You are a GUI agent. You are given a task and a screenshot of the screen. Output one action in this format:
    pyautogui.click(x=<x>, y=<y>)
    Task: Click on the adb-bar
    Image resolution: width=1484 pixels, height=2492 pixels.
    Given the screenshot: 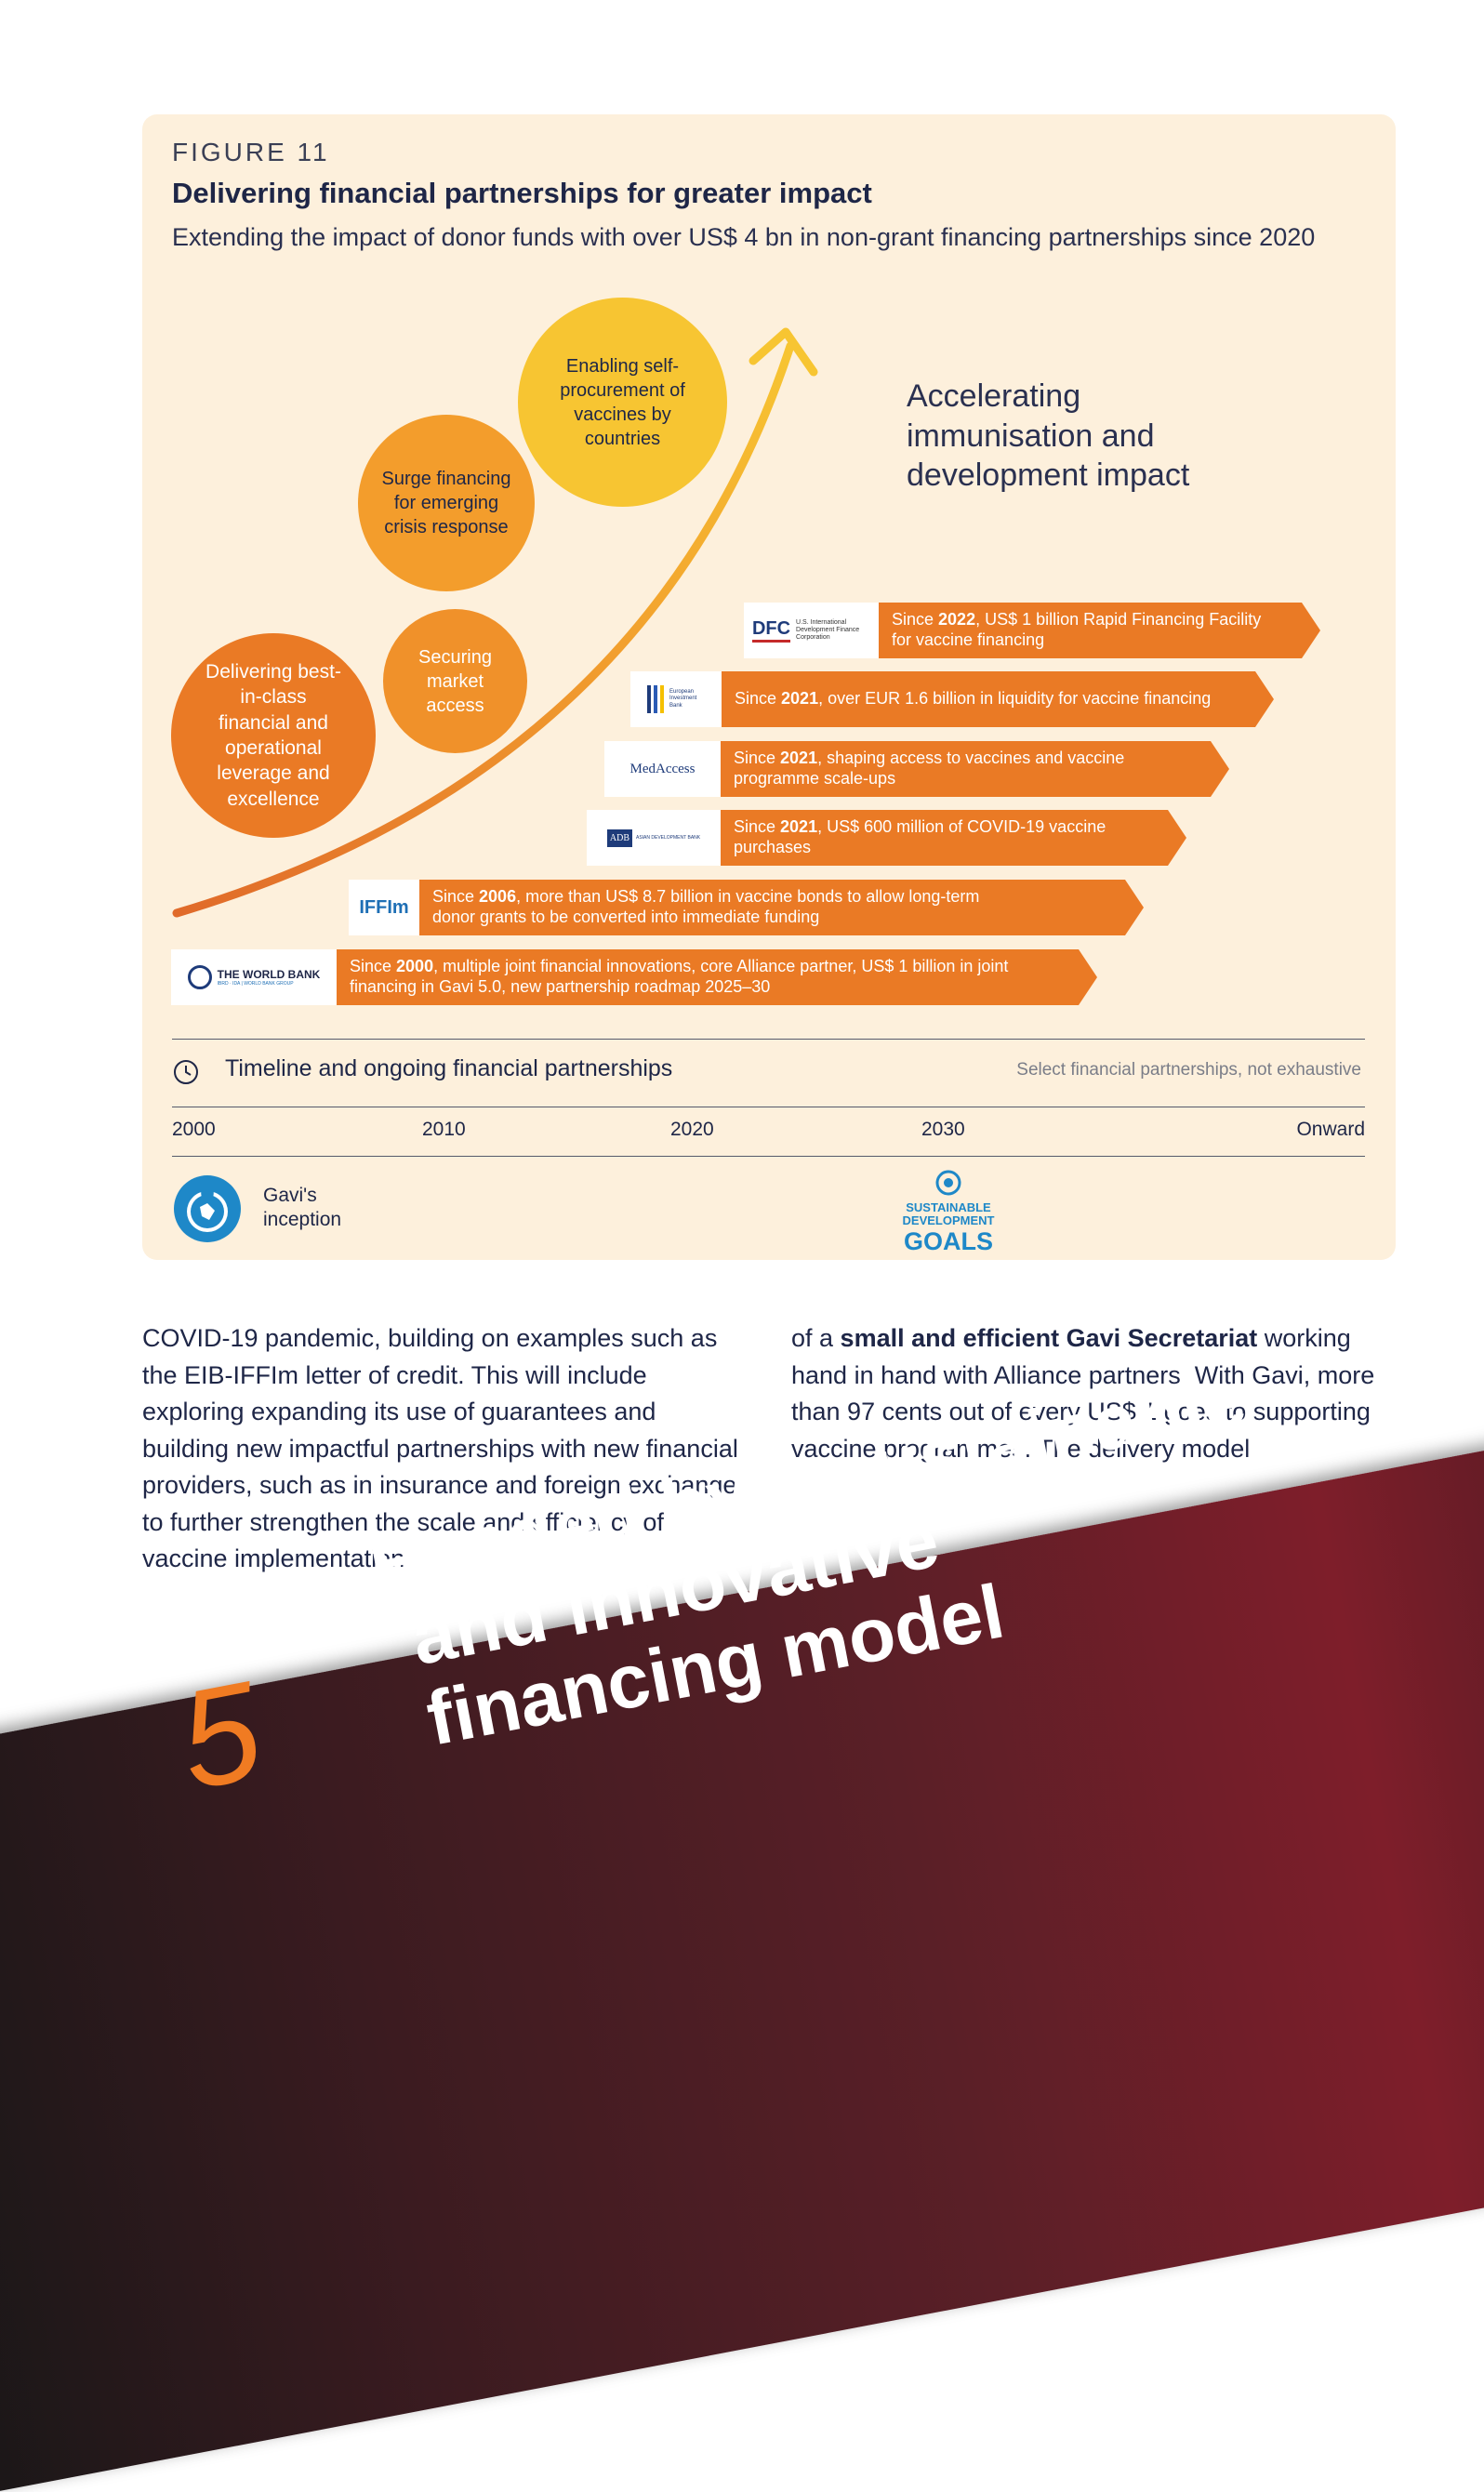 What is the action you would take?
    pyautogui.click(x=953, y=838)
    